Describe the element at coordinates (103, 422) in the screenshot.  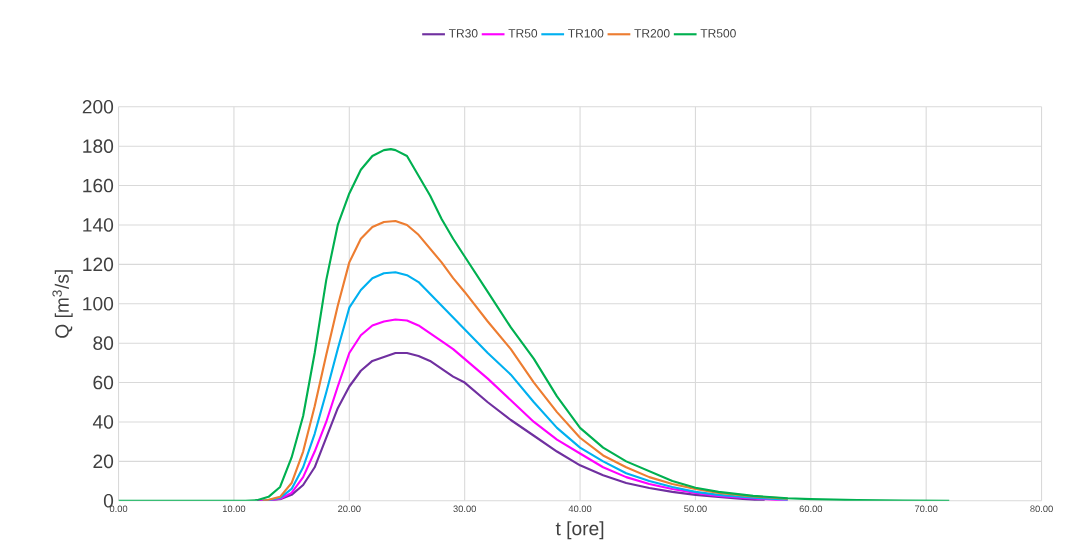
I see `y-tick-label: 40` at that location.